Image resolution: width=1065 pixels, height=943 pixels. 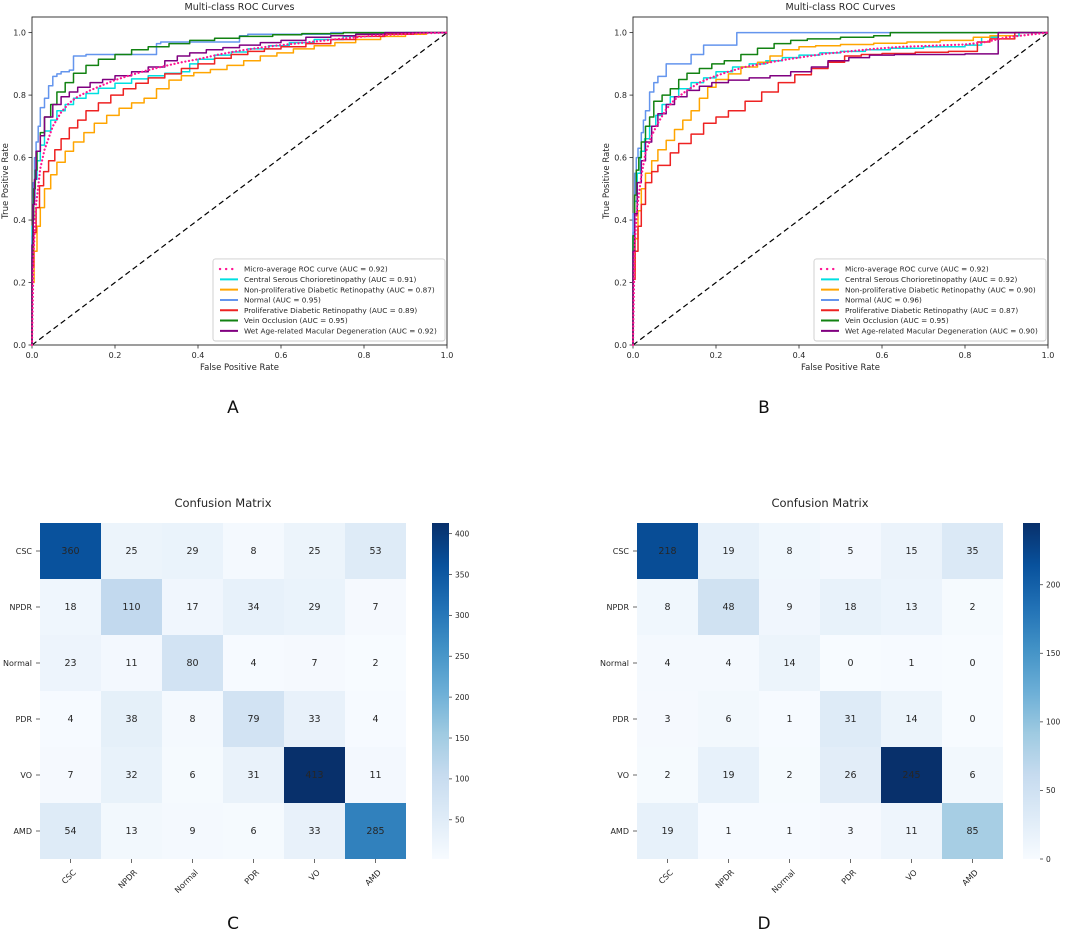 I want to click on chance-diagonal-line, so click(x=239, y=189).